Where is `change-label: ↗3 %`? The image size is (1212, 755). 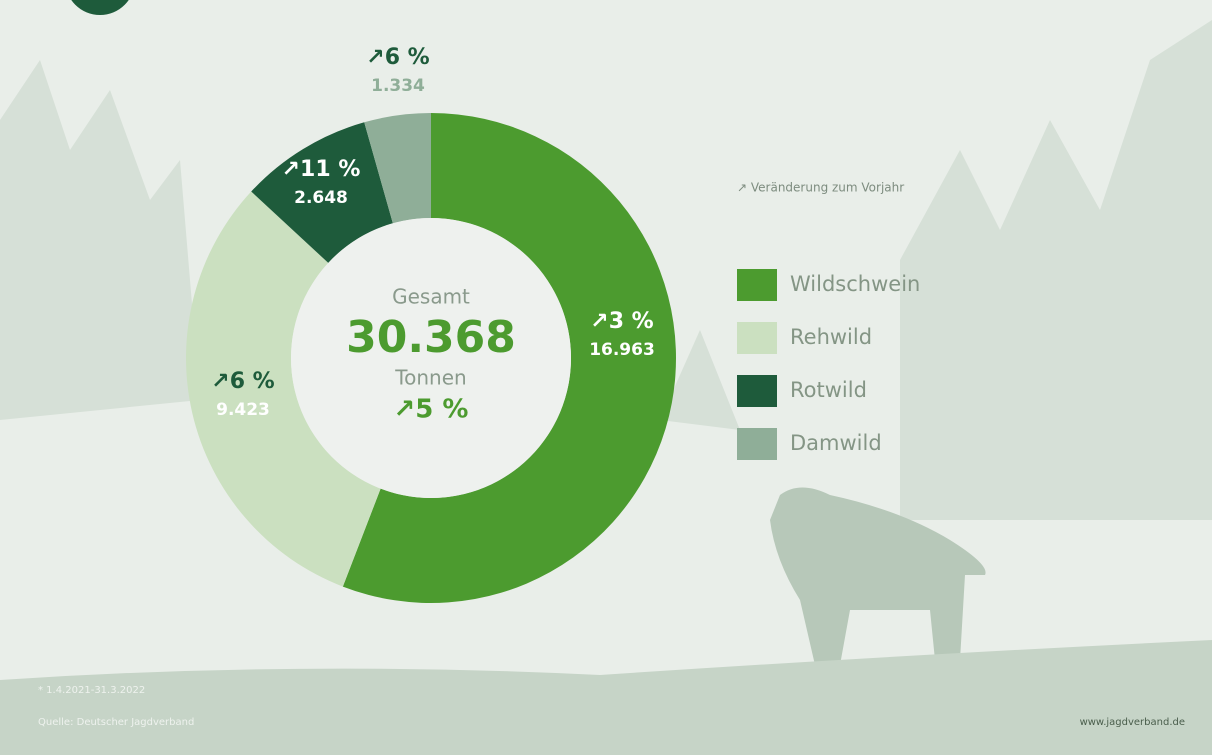 change-label: ↗3 % is located at coordinates (621, 321).